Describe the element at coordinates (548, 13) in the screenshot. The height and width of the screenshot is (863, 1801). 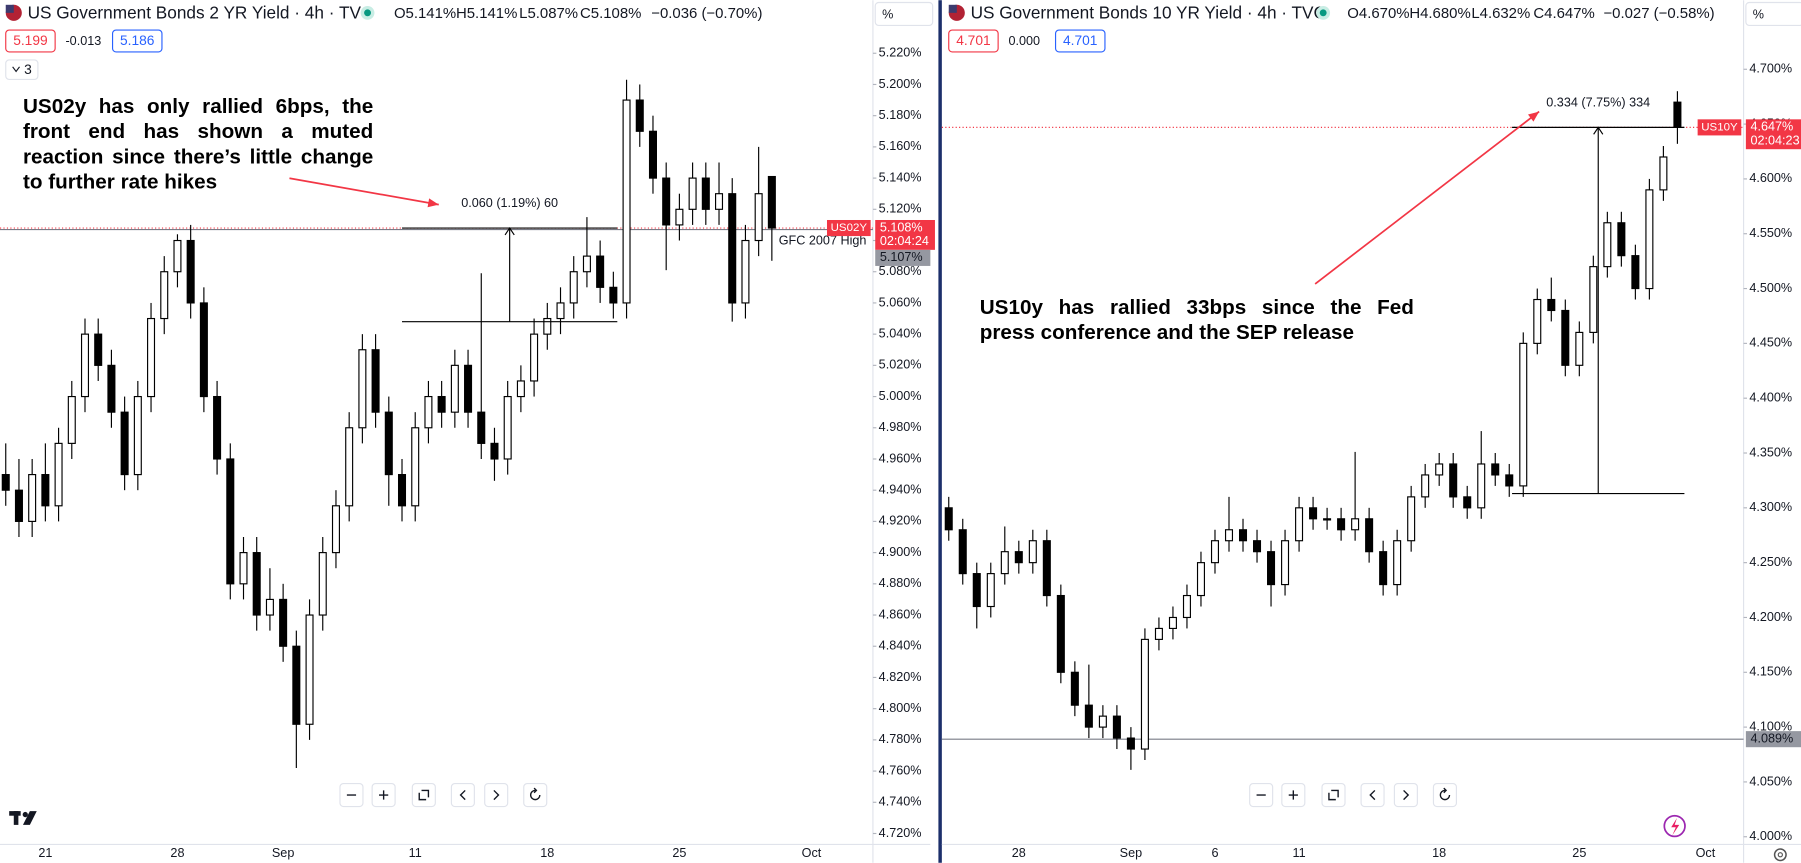
I see `ohlc-value: L5.087%` at that location.